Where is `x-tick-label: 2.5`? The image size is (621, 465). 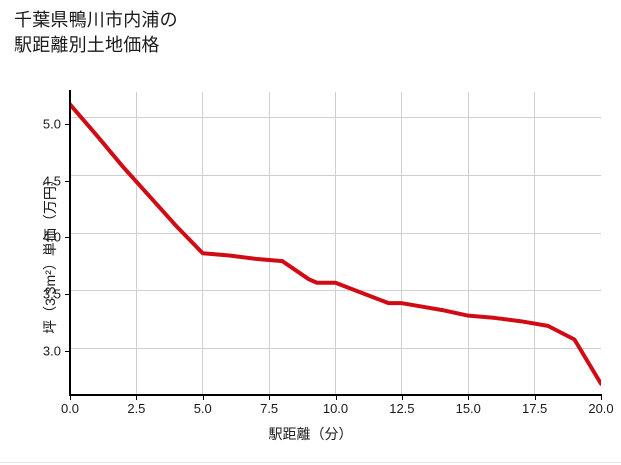 x-tick-label: 2.5 is located at coordinates (136, 408).